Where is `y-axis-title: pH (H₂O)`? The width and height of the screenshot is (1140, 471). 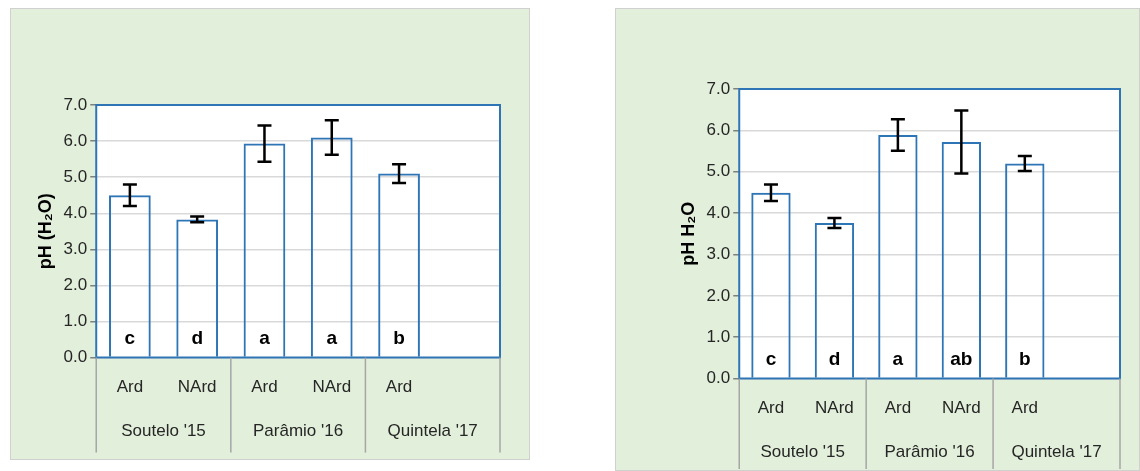
y-axis-title: pH (H₂O) is located at coordinates (44, 231).